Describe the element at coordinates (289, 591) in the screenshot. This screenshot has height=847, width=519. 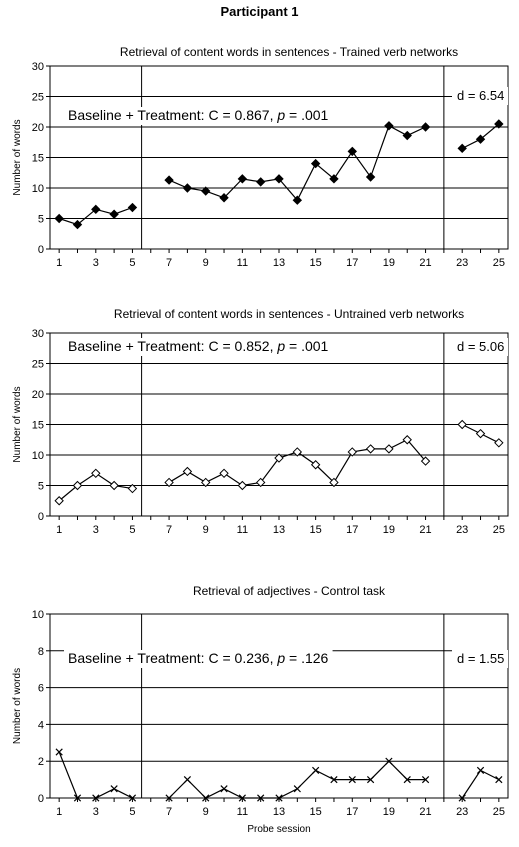
I see `chart-title: Retrieval of adjectives - Control task` at that location.